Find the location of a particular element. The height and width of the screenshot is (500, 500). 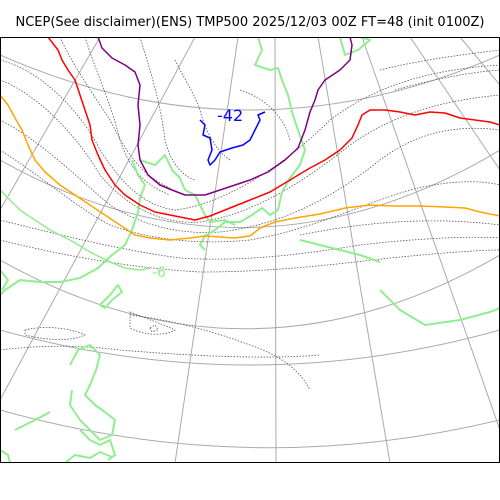

cold-center-label: -42 is located at coordinates (230, 115).